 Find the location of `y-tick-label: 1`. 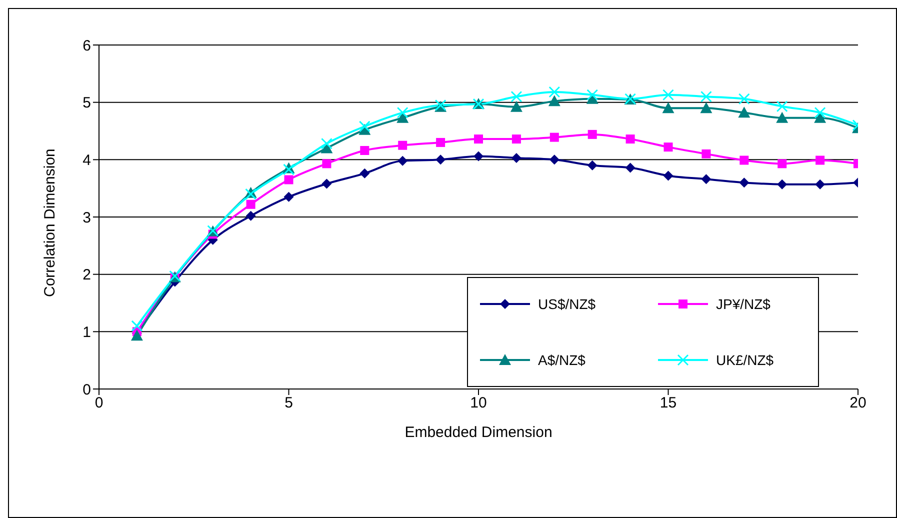

y-tick-label: 1 is located at coordinates (86, 332).